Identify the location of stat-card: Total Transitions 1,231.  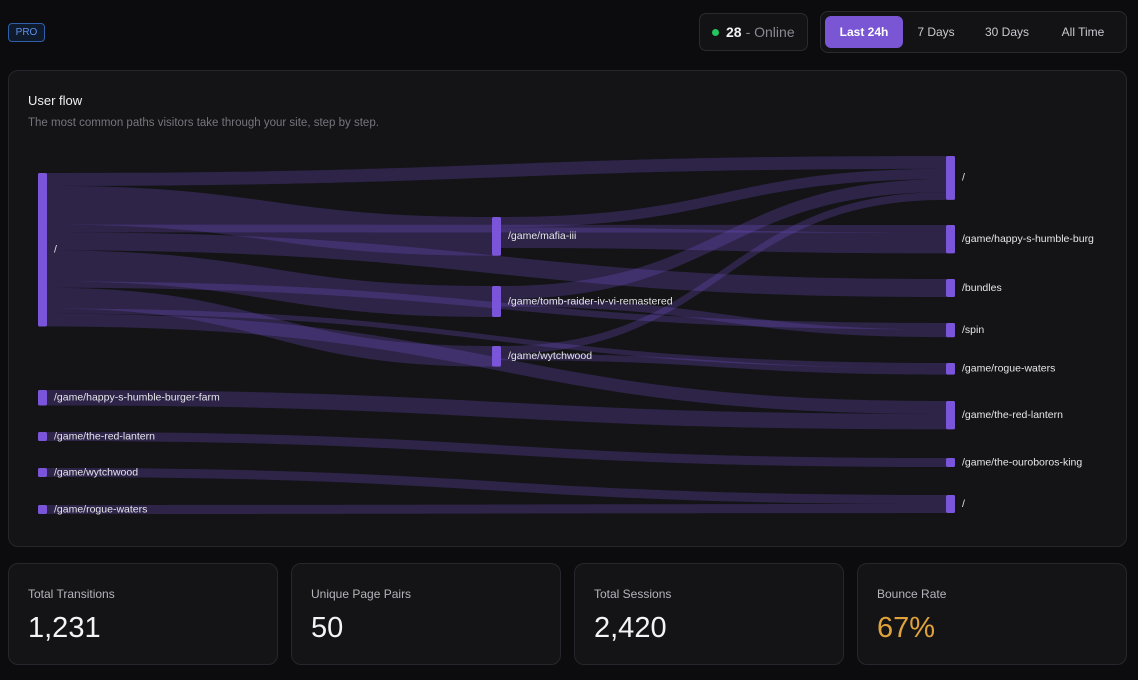
(143, 614).